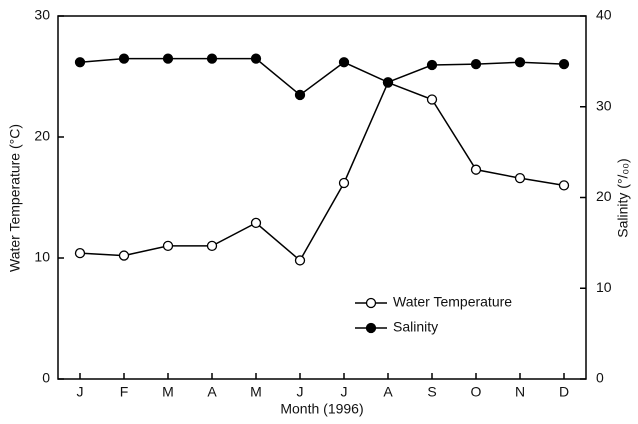  I want to click on y-axis-label: Water Temperature (°C), so click(15, 198).